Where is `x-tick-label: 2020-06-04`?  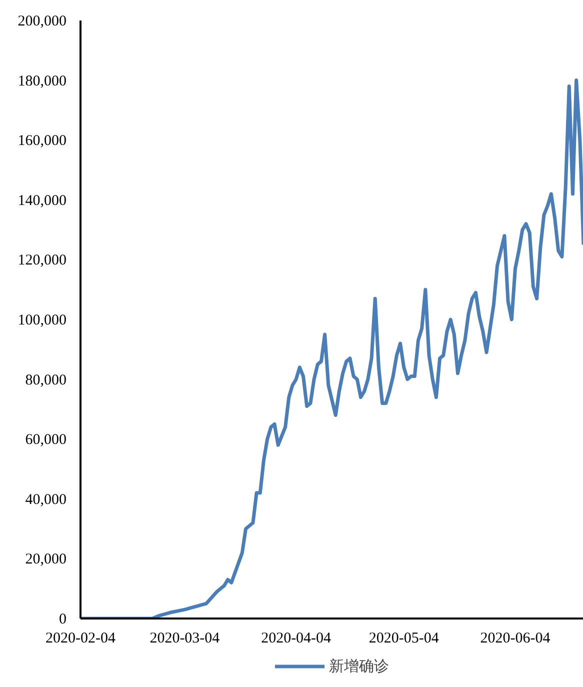
x-tick-label: 2020-06-04 is located at coordinates (515, 638).